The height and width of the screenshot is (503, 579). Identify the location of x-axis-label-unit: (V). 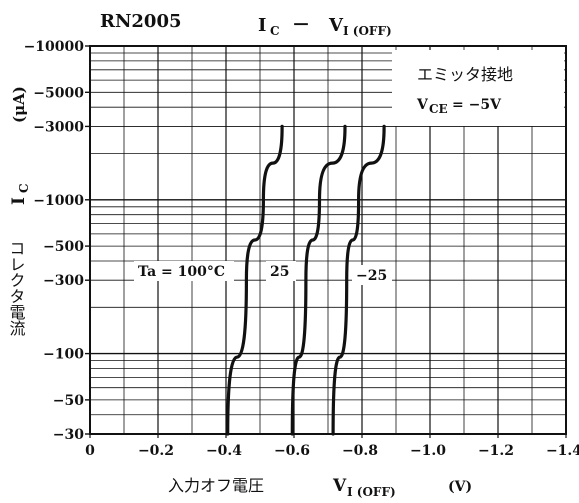
(460, 487).